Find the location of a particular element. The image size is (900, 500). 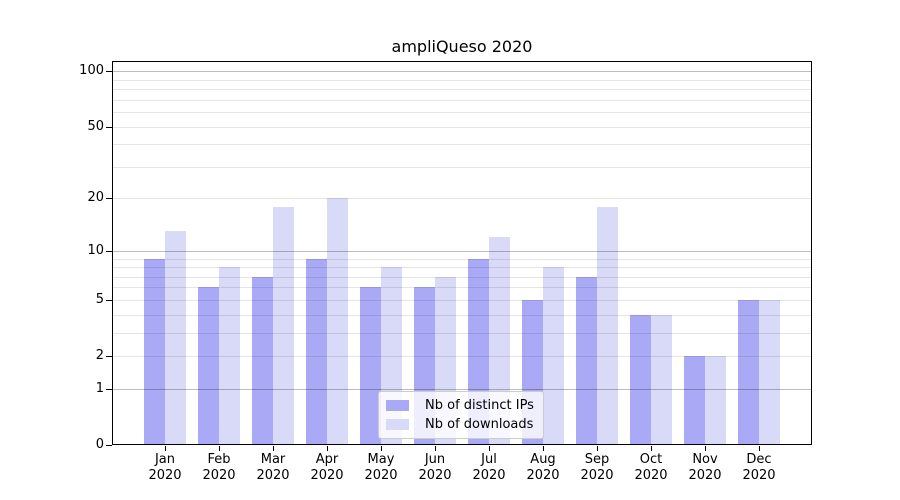

bar-downloads-mar is located at coordinates (283, 325).